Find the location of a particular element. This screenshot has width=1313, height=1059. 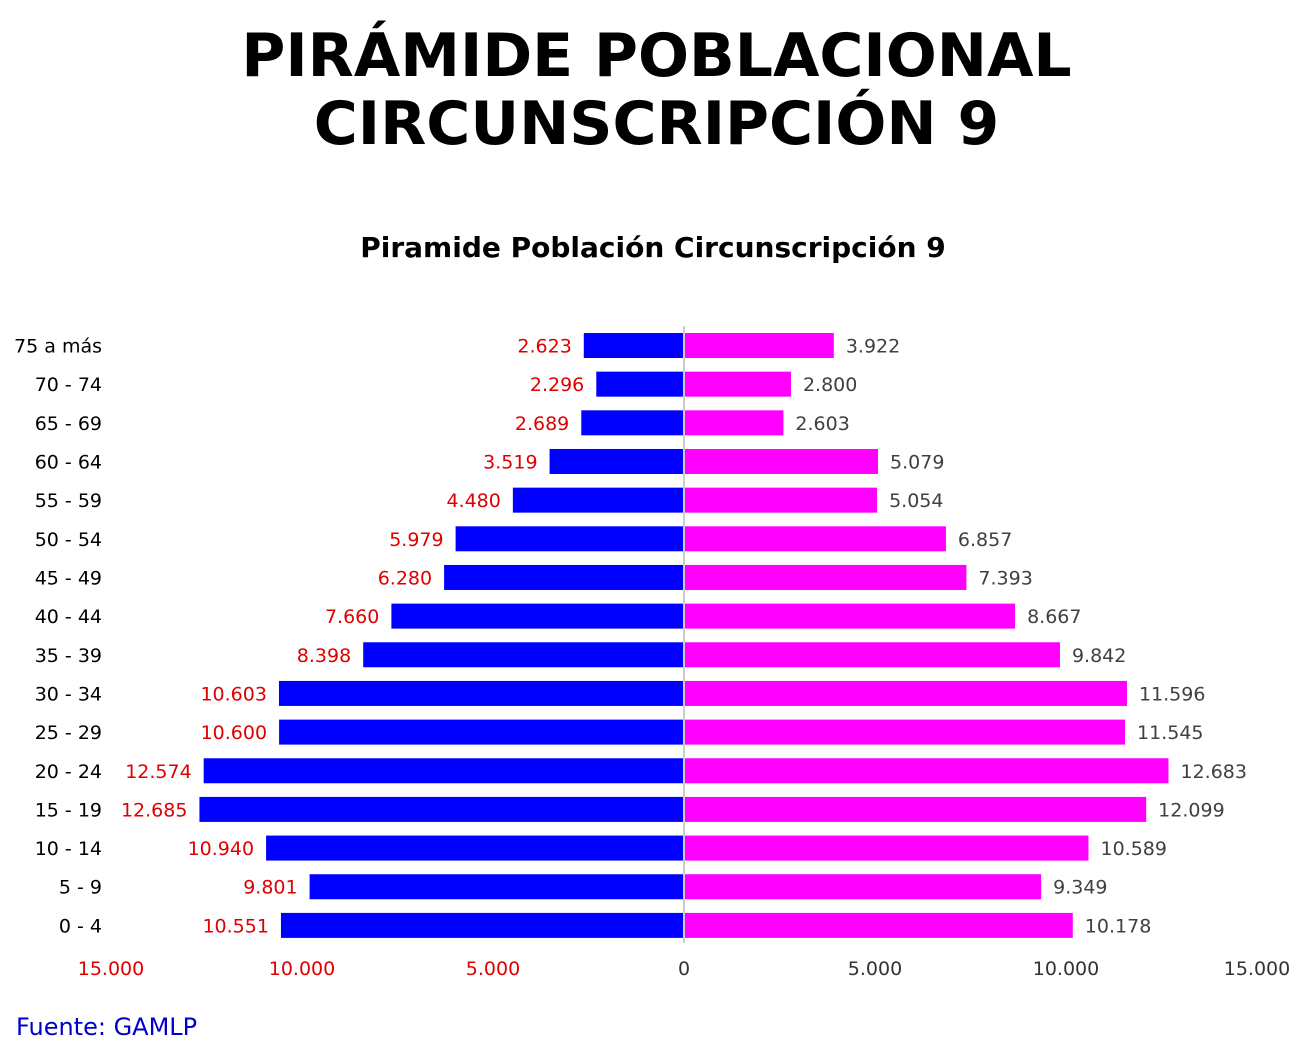

left-value-label: 12.574 is located at coordinates (158, 772).